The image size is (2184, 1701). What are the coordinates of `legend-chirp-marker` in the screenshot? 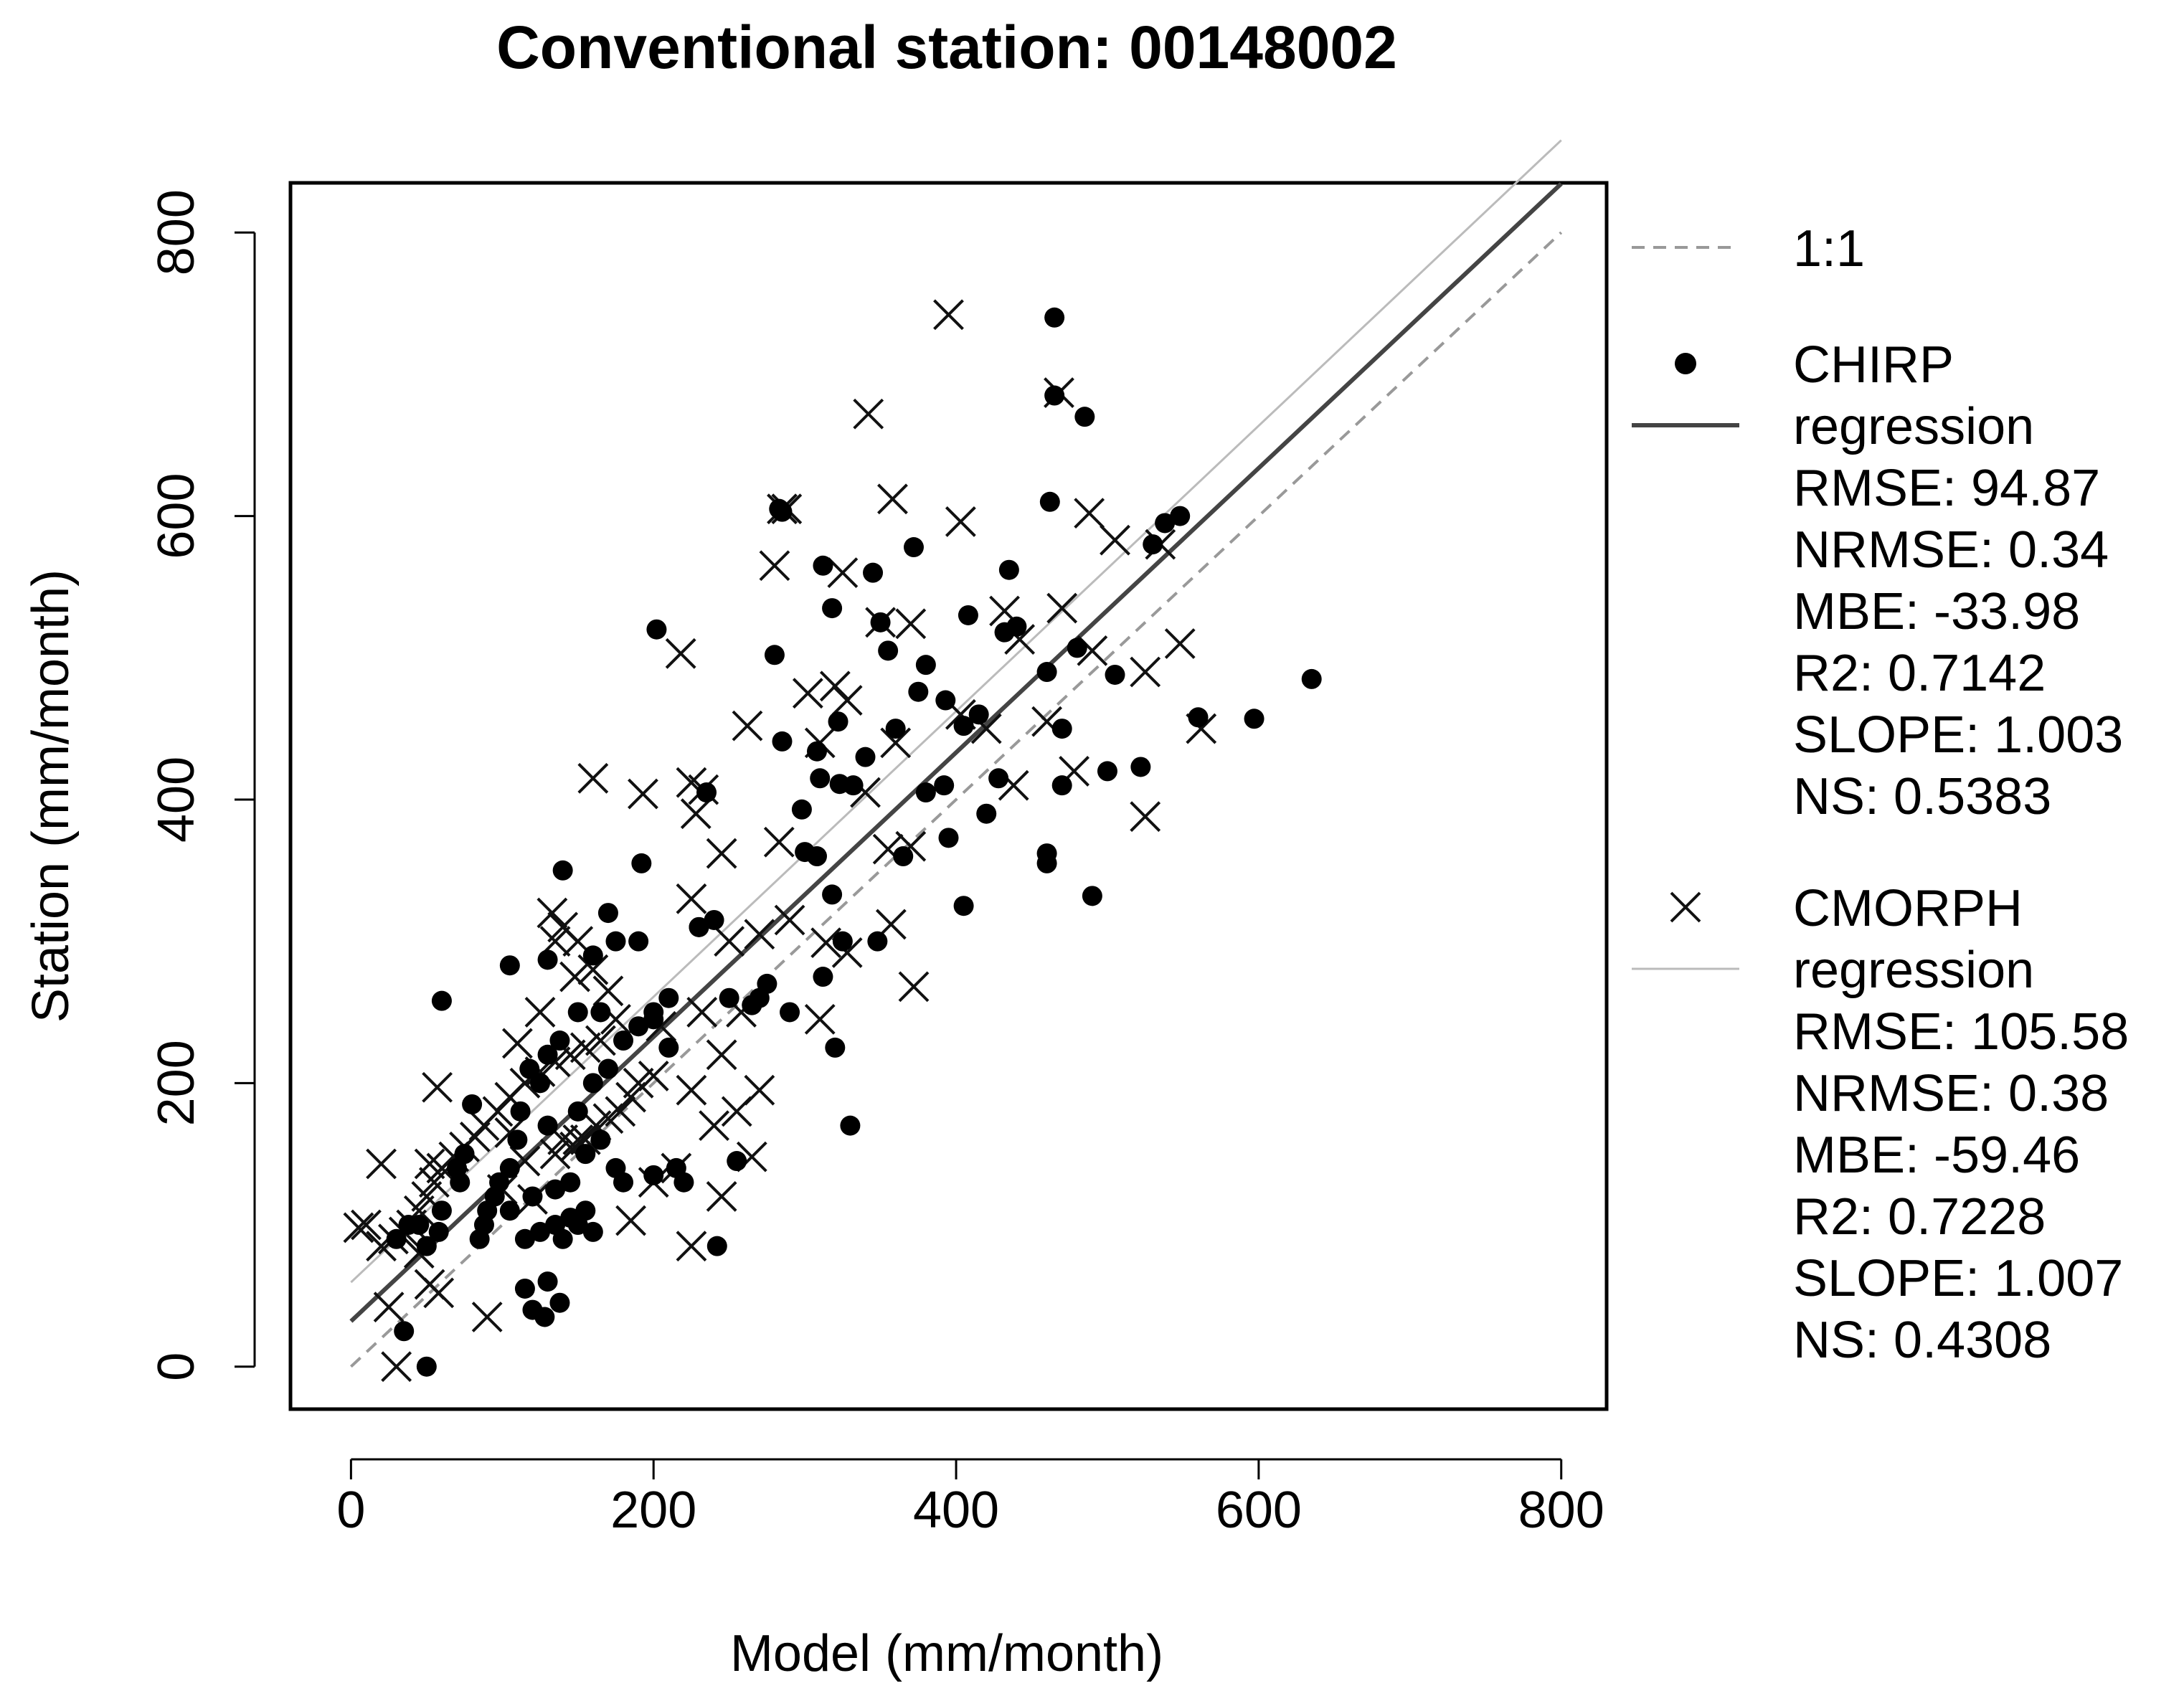 It's located at (1685, 363).